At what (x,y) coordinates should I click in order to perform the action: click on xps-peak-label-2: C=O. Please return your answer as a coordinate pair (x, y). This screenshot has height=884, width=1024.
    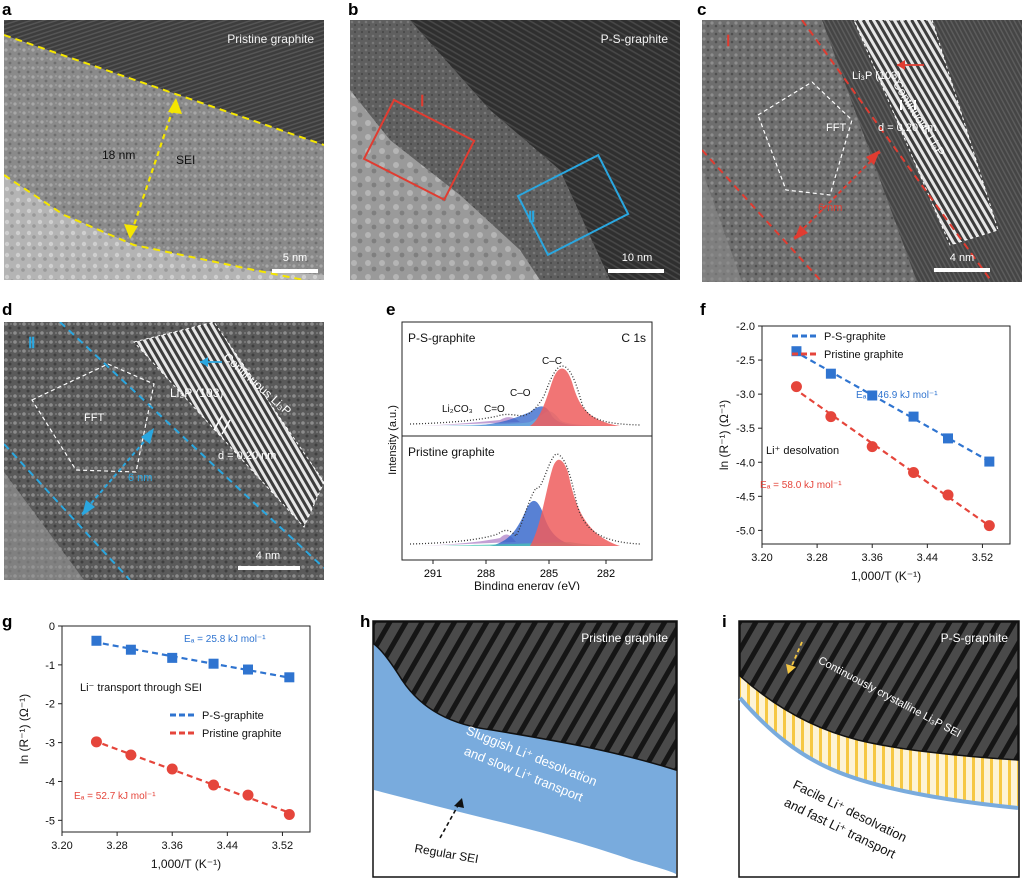
    Looking at the image, I should click on (494, 409).